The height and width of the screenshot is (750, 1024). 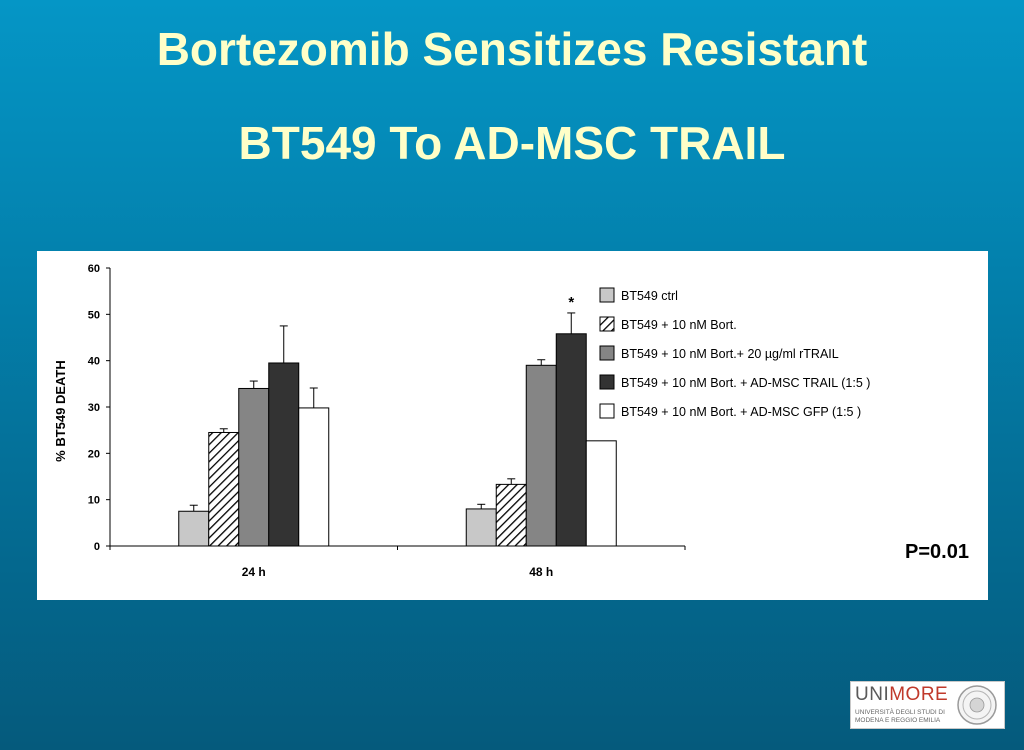 What do you see at coordinates (94, 315) in the screenshot?
I see `y-tick-label: 50` at bounding box center [94, 315].